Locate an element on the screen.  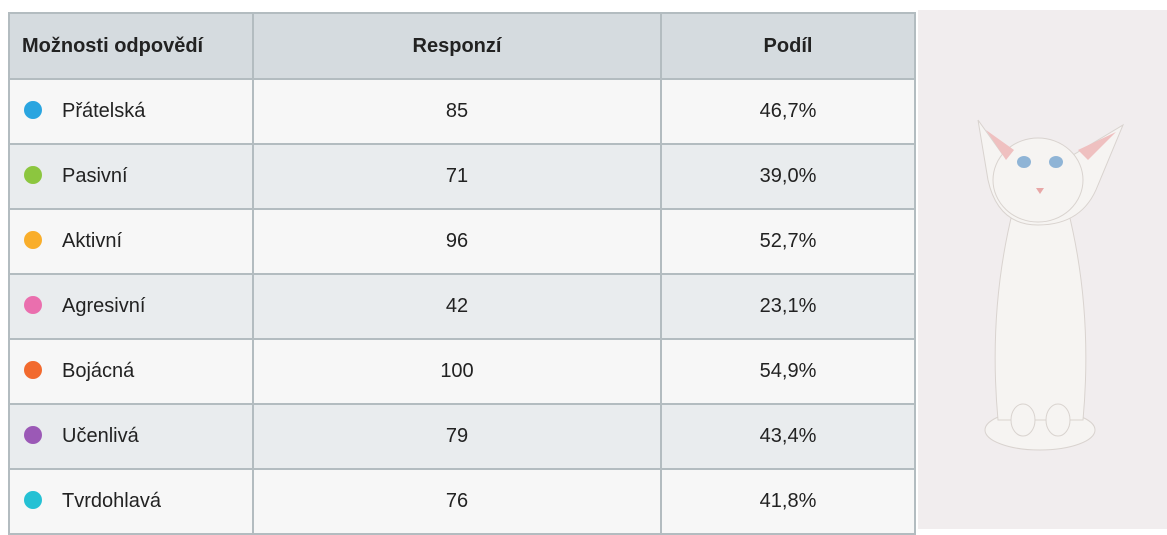
table-row: Tvrdohlavá 76 41,8% is located at coordinates (462, 501).